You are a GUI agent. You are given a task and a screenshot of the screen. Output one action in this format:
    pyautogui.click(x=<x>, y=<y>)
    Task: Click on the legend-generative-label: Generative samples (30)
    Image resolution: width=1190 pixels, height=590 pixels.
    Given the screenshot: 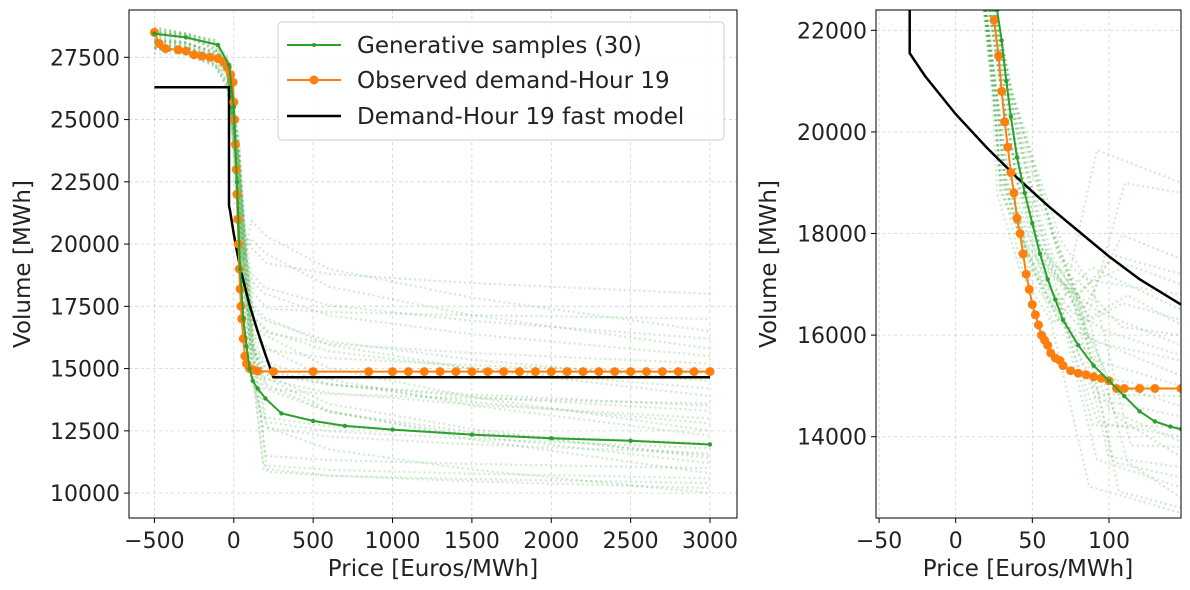 What is the action you would take?
    pyautogui.click(x=499, y=46)
    